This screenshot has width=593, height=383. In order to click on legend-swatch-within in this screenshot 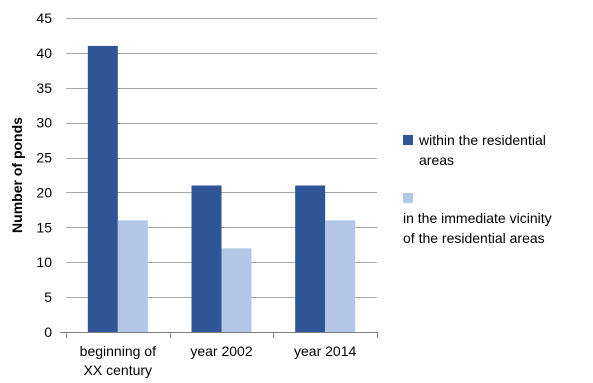, I will do `click(408, 140)`.